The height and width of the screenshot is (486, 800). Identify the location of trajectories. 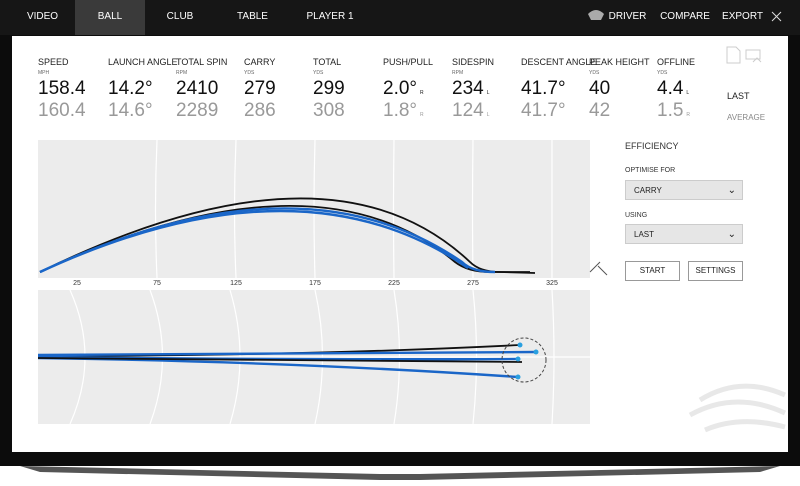
(287, 235).